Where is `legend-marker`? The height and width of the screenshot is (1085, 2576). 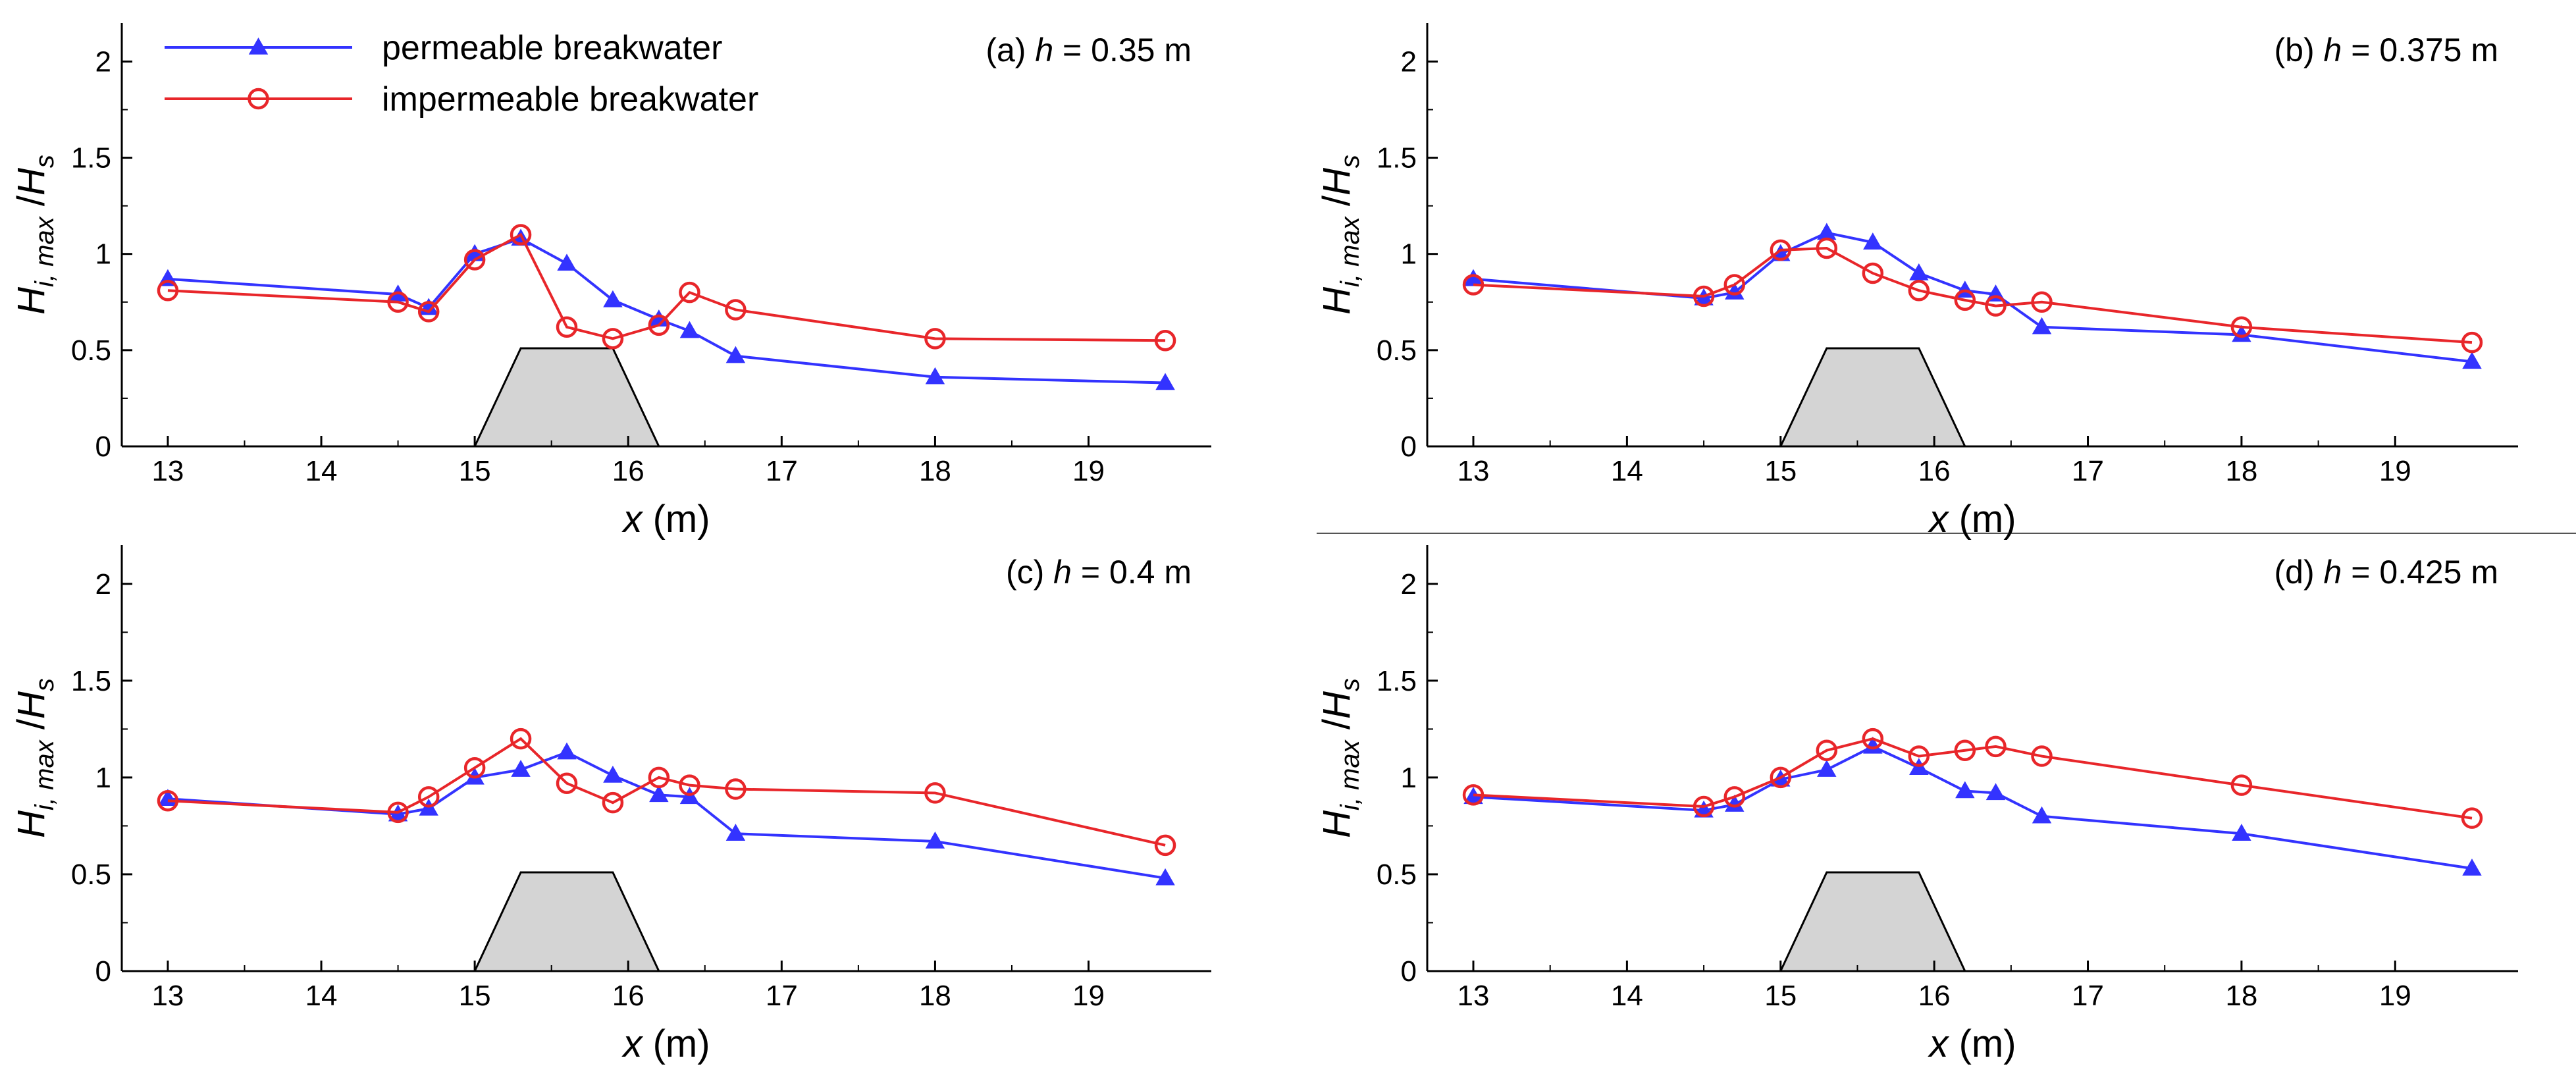
legend-marker is located at coordinates (258, 46).